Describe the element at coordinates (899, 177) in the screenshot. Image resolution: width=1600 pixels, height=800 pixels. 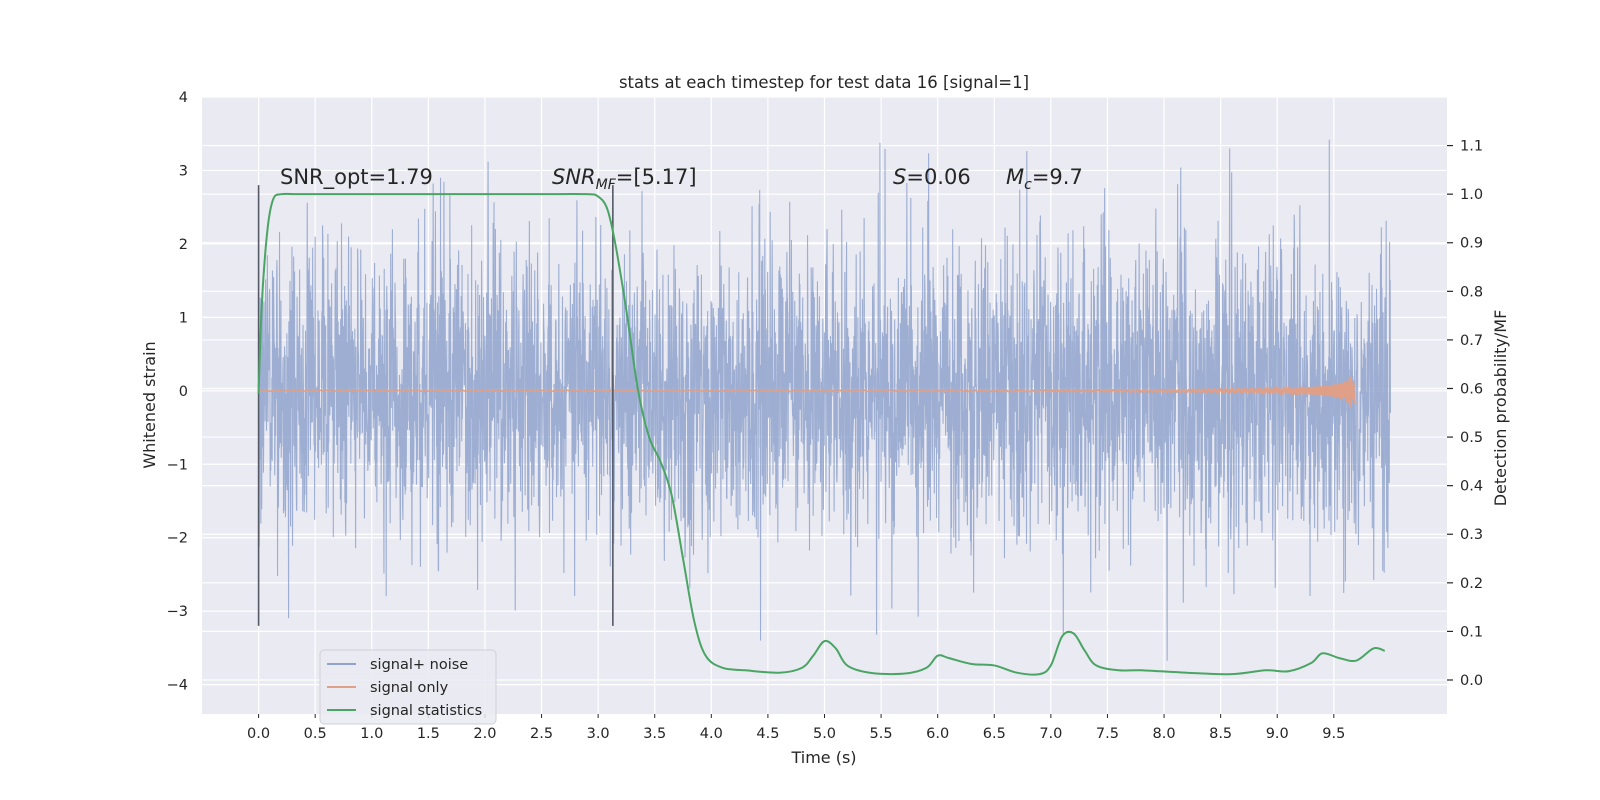
I see `annotation-s-base: S` at that location.